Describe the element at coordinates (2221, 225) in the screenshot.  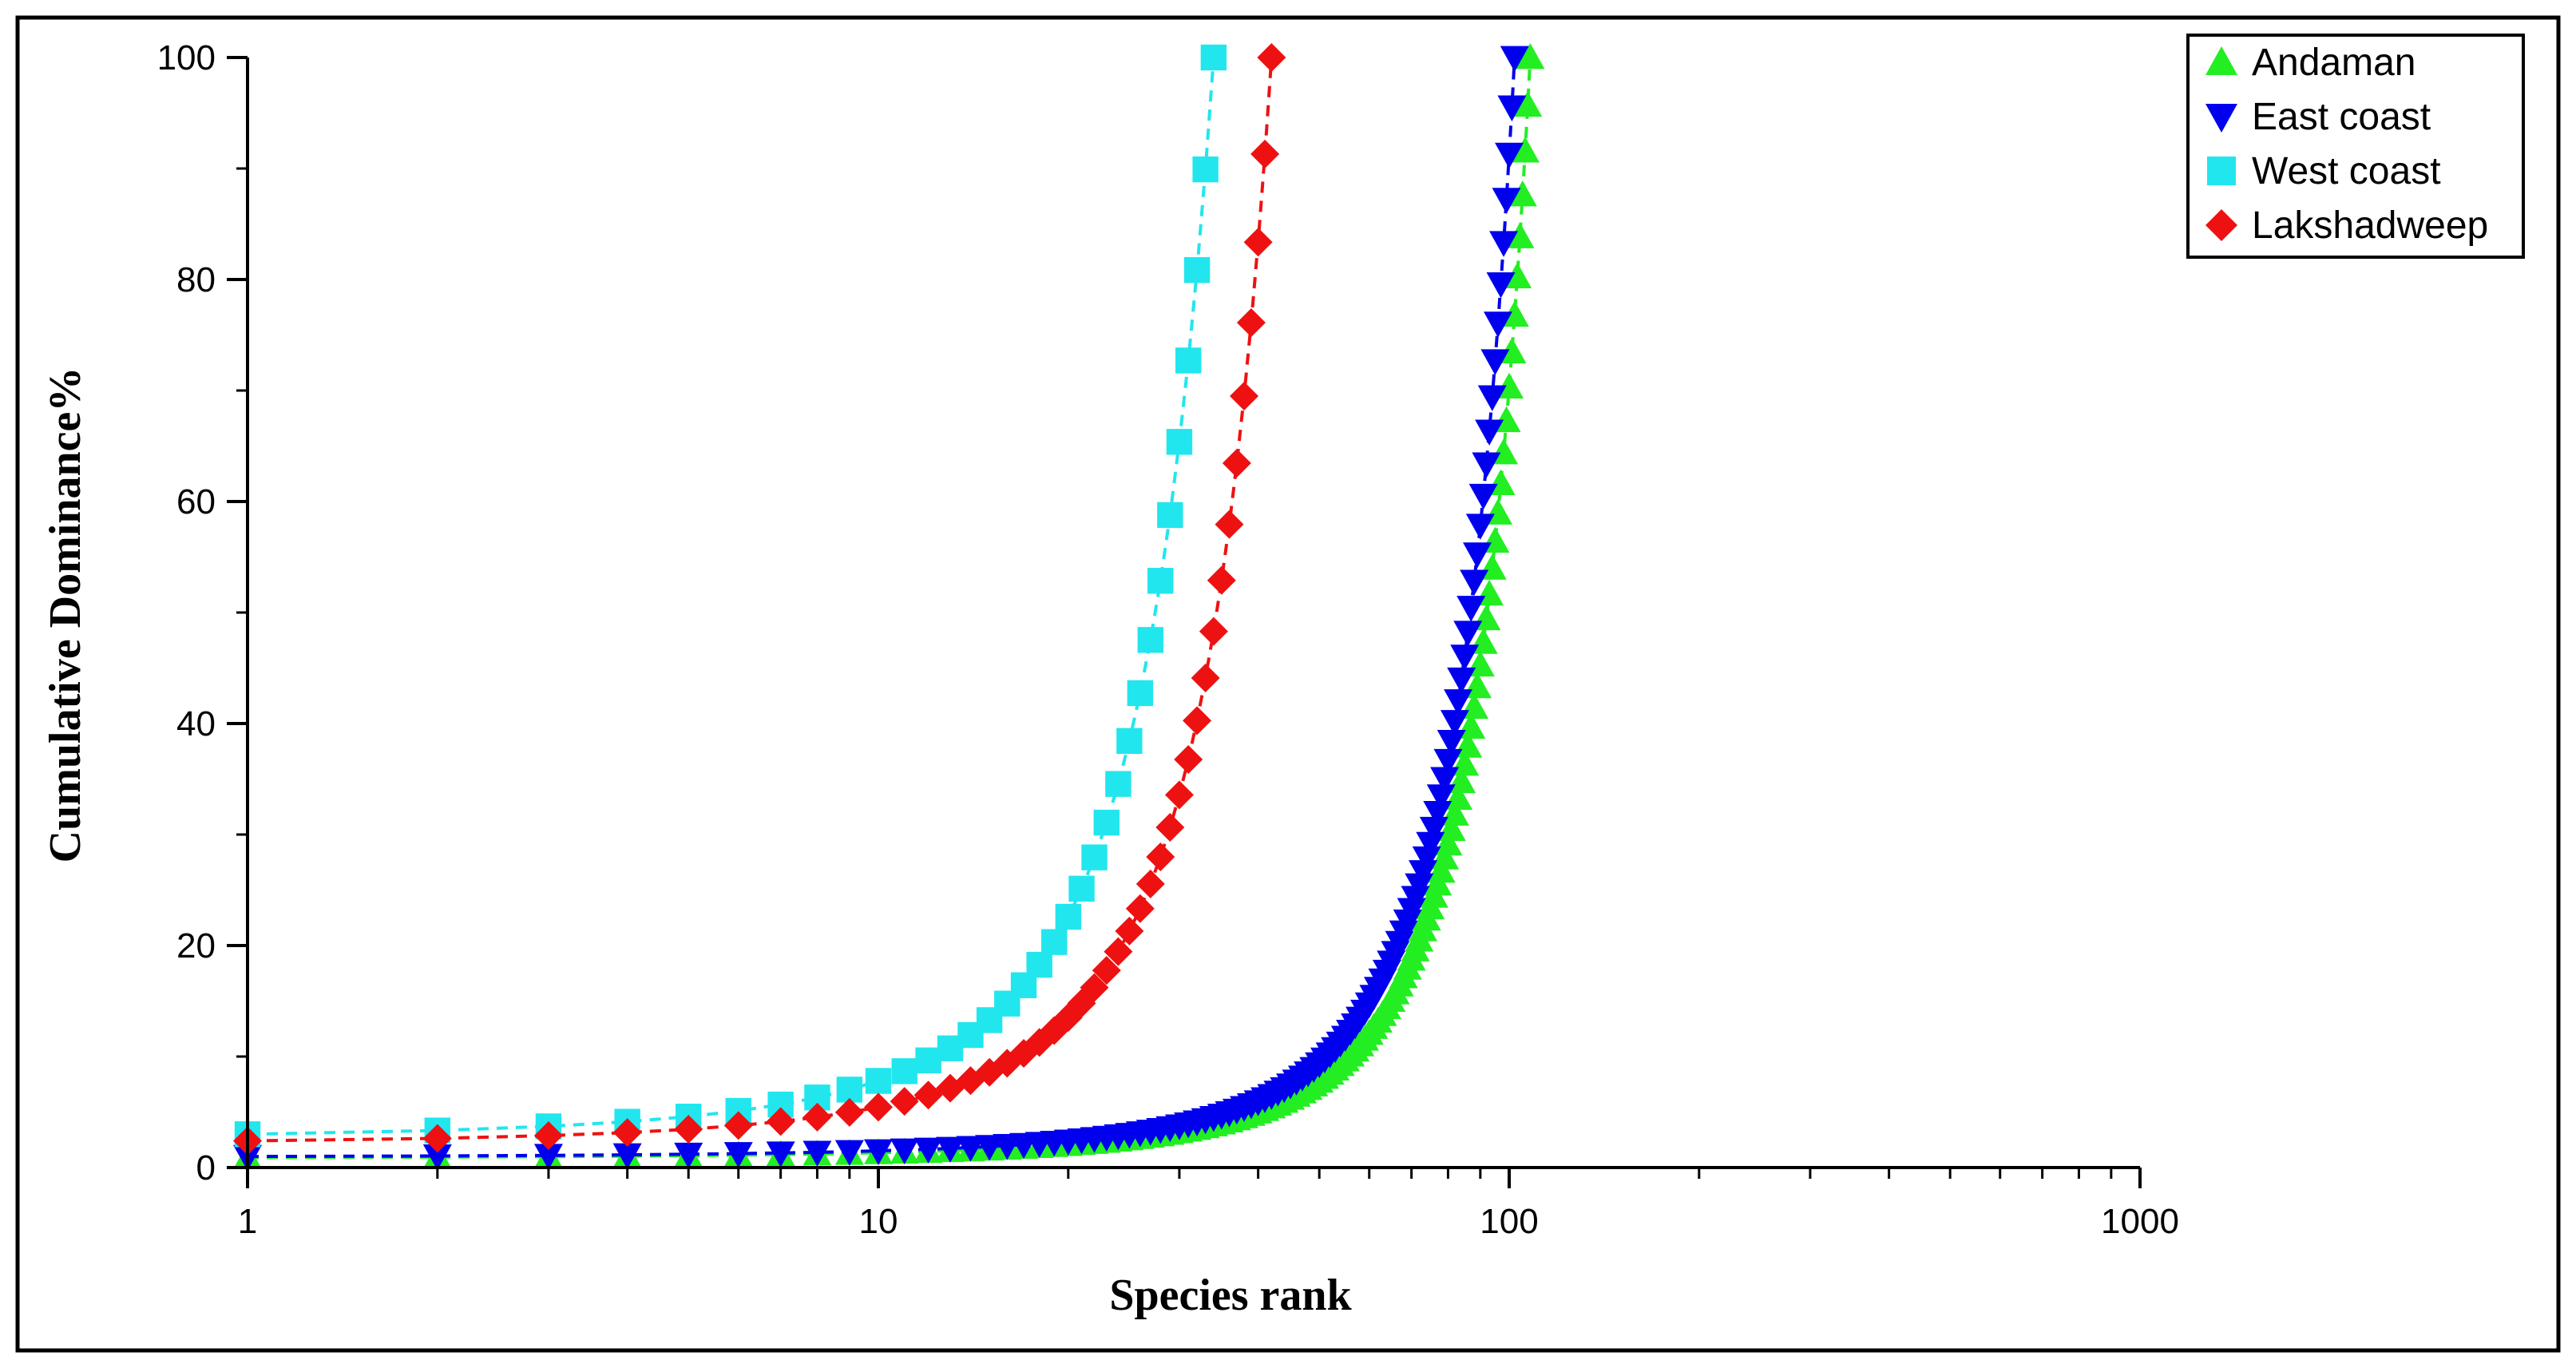
I see `legend-marker-lakshadweep` at that location.